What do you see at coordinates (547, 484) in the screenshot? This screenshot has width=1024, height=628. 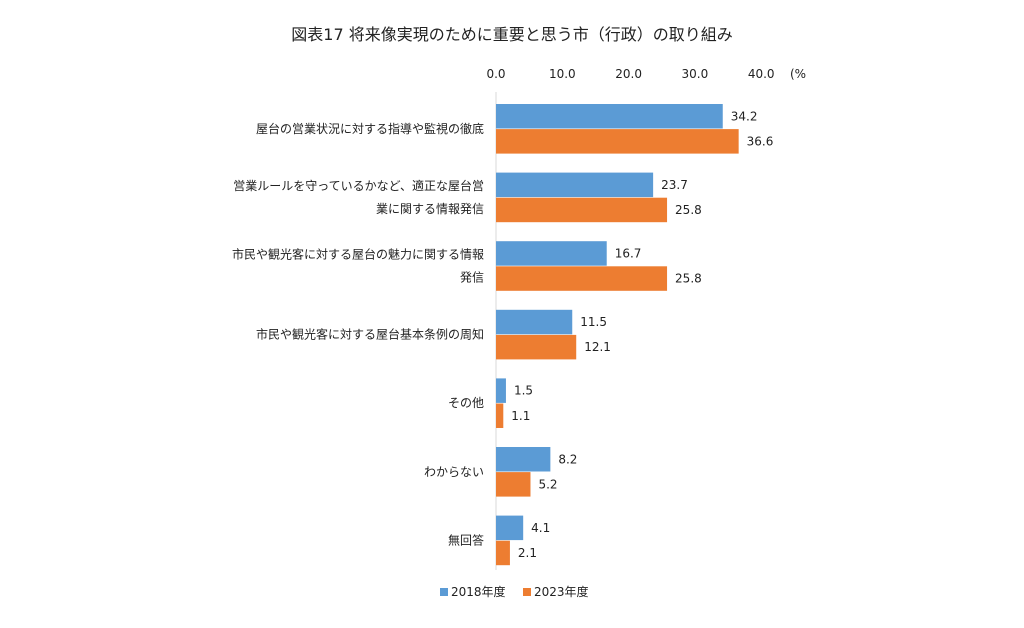 I see `value-label: 5.2` at bounding box center [547, 484].